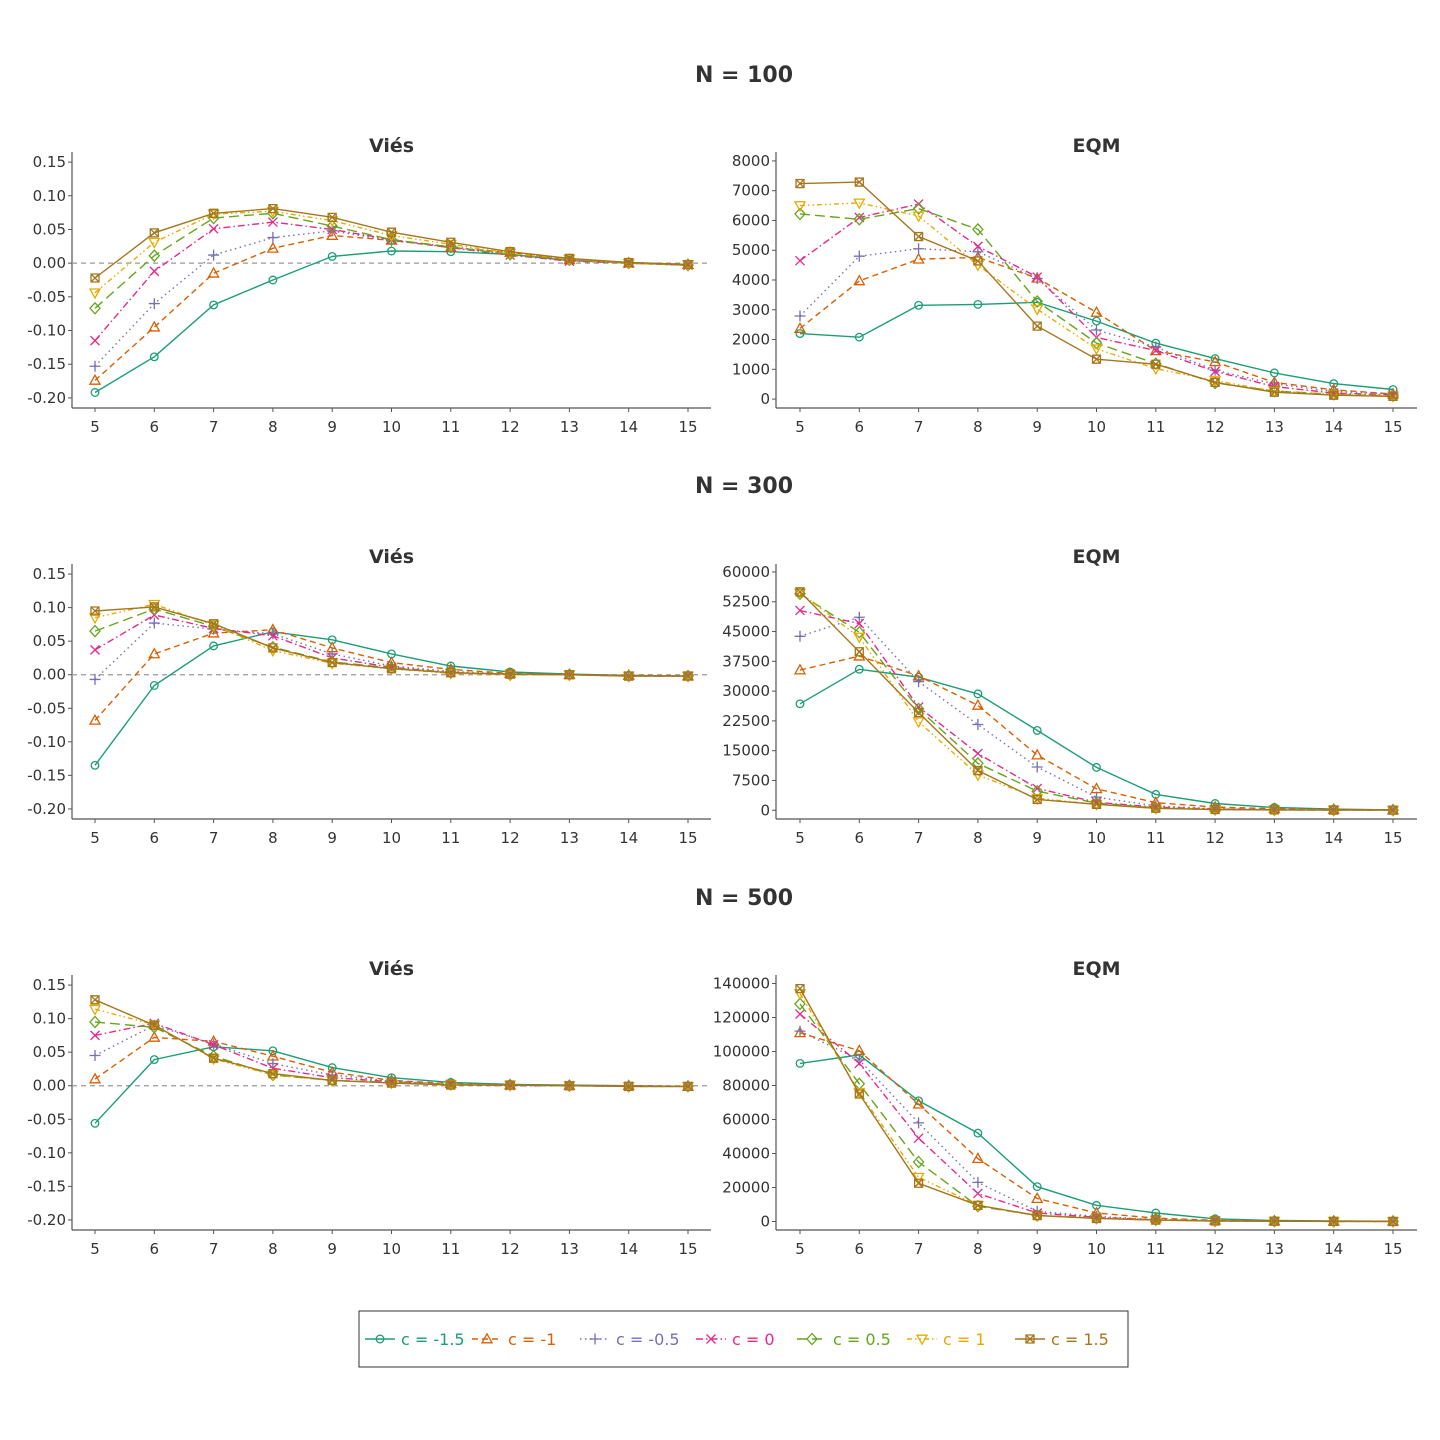 The width and height of the screenshot is (1440, 1440). What do you see at coordinates (214, 1249) in the screenshot?
I see `x-tick-label: 7` at bounding box center [214, 1249].